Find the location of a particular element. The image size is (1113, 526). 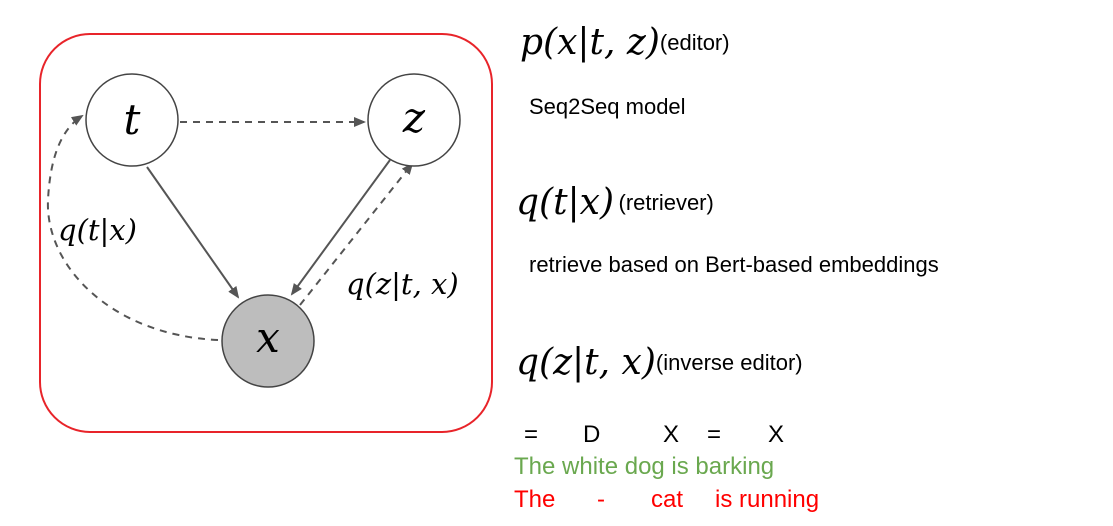

retriever-formula-row: q(t|x) (retriever) is located at coordinates (615, 202).